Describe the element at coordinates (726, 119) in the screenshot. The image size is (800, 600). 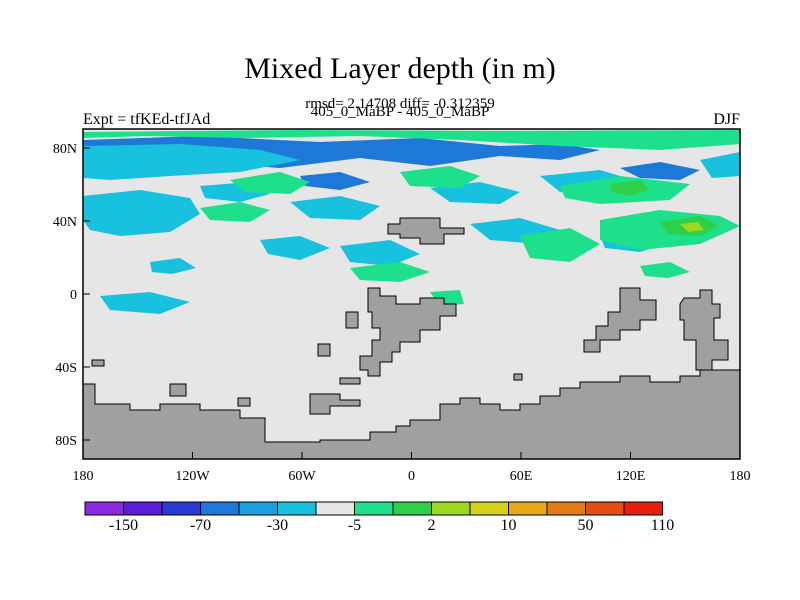
I see `season-label: DJF` at that location.